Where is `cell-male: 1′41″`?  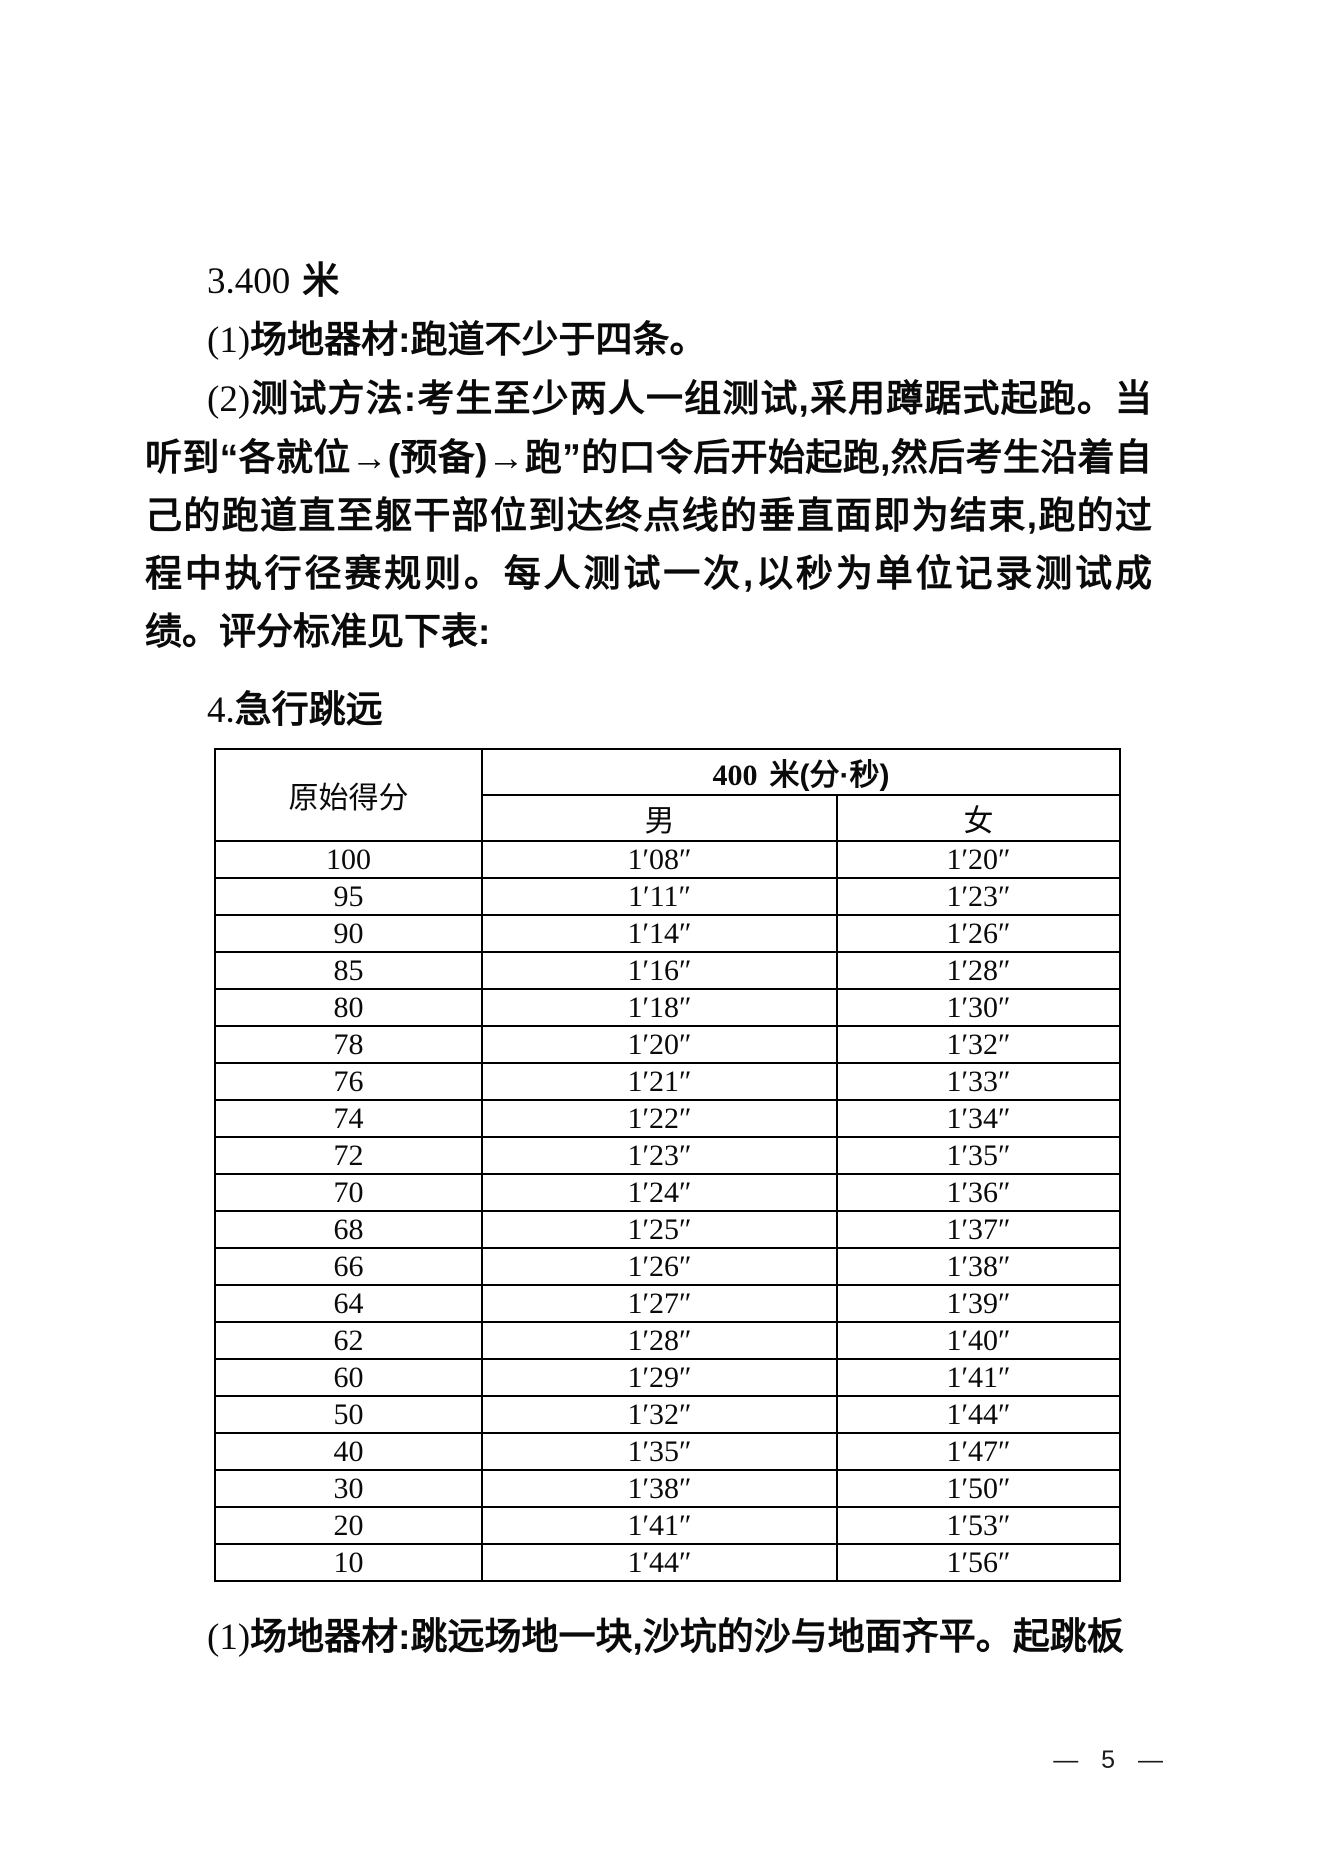
cell-male: 1′41″ is located at coordinates (659, 1525).